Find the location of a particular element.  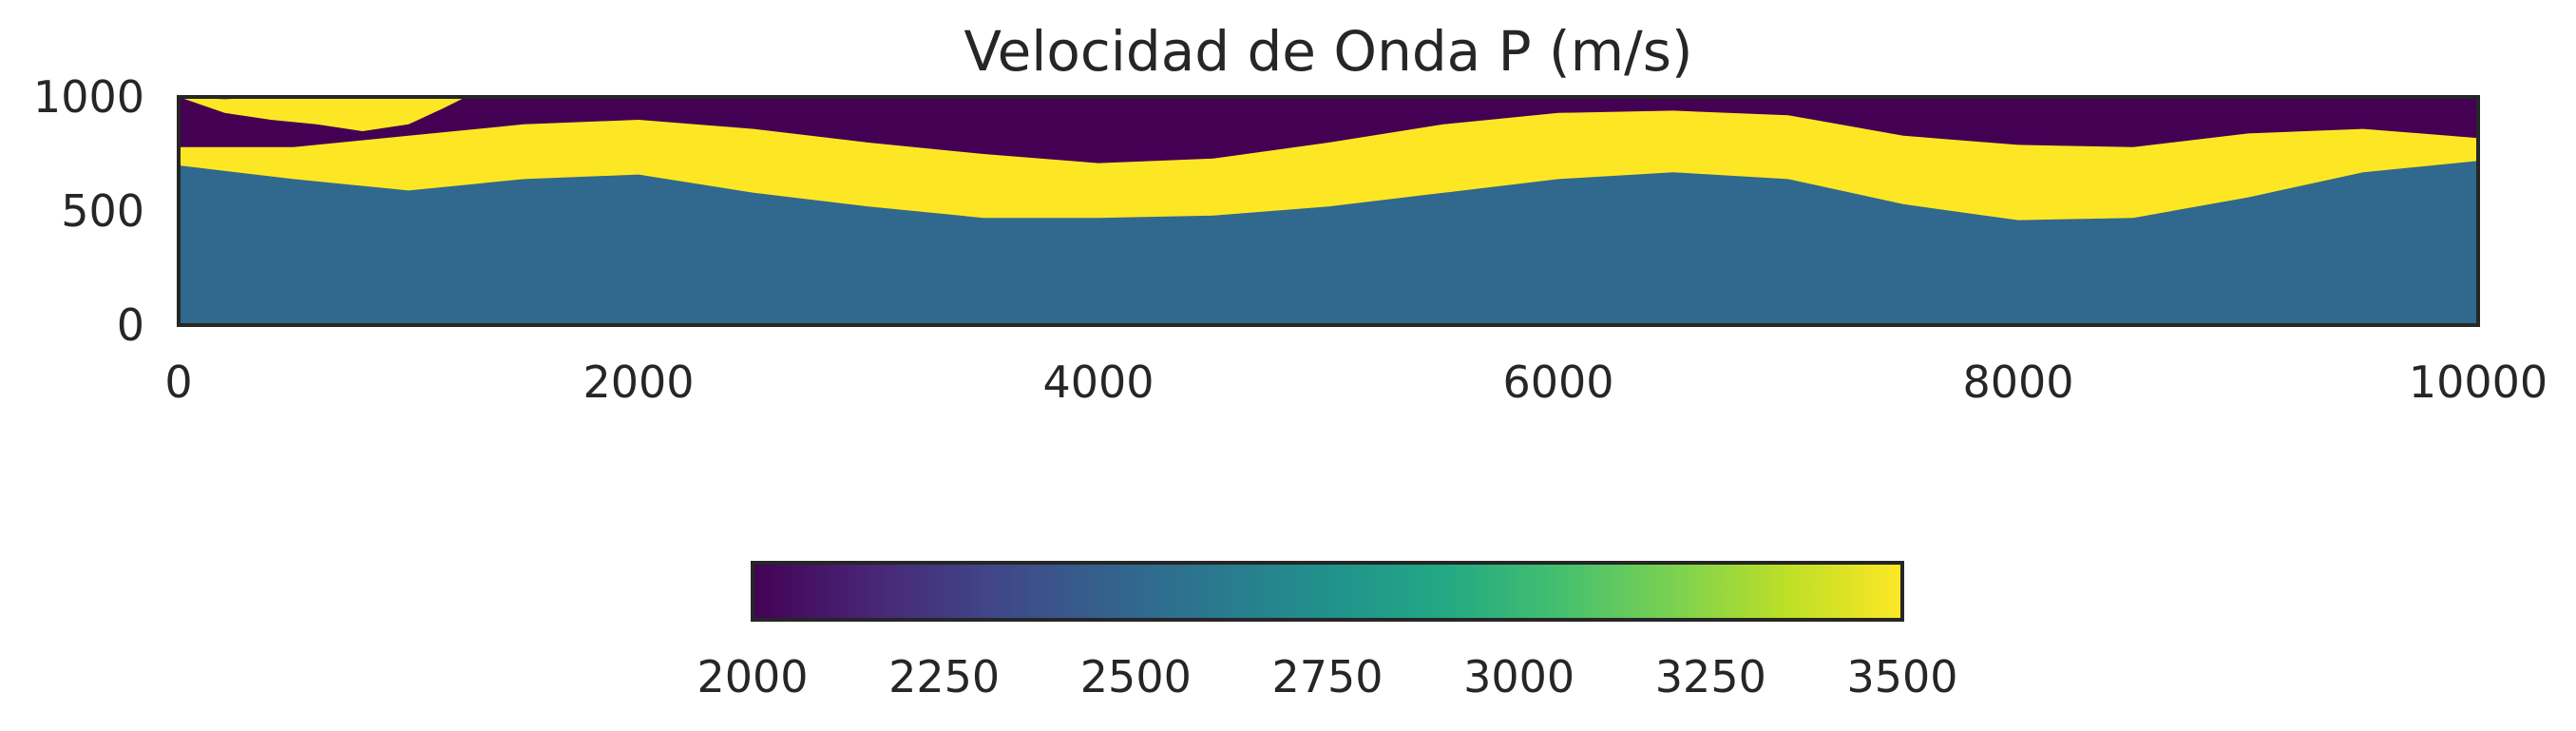

layer-high-velocity-lens is located at coordinates (323, 114).